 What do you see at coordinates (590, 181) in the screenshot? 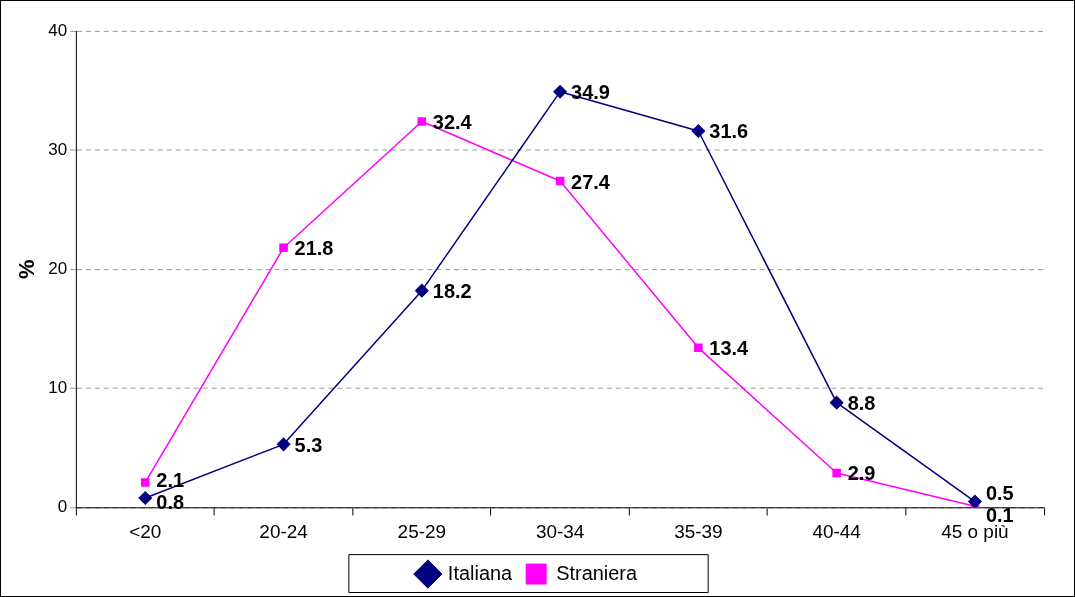
I see `data-label: 27.4` at bounding box center [590, 181].